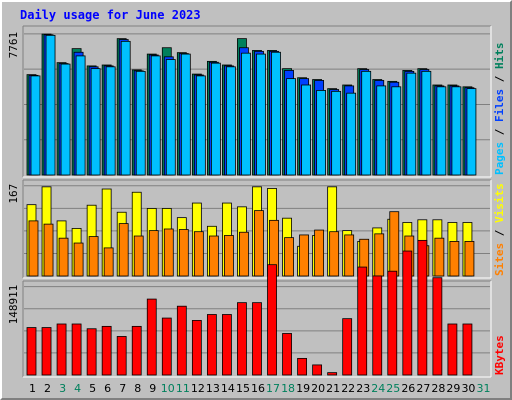 Image resolution: width=512 pixels, height=400 pixels. What do you see at coordinates (363, 388) in the screenshot?
I see `x-tick-label-day-23: 23` at bounding box center [363, 388].